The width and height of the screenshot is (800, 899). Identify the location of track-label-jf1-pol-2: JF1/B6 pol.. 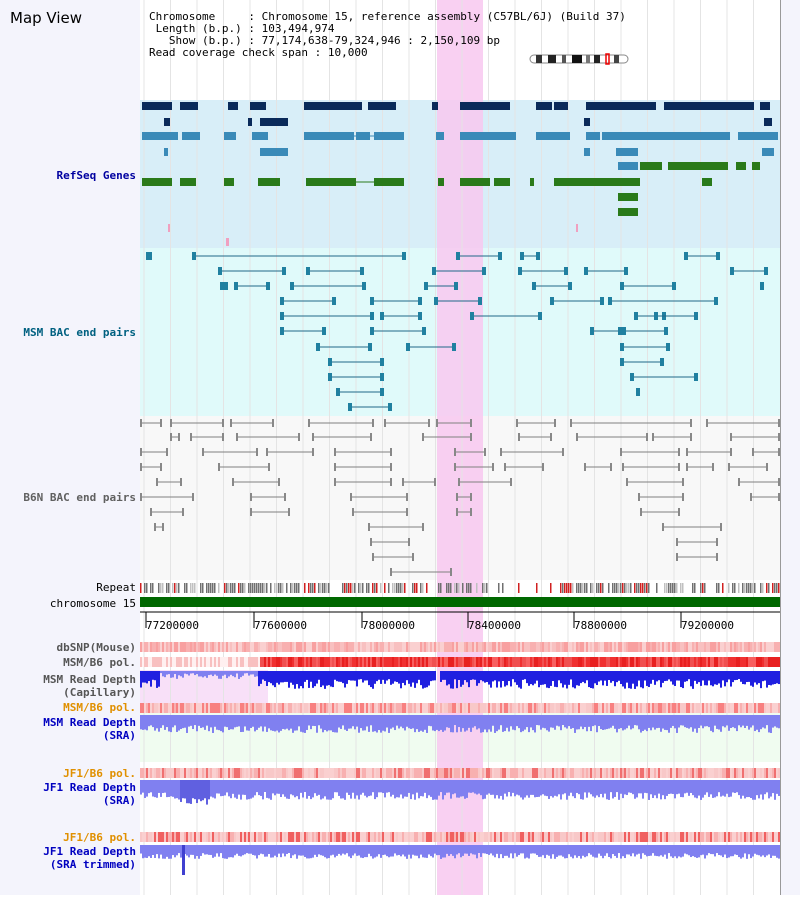
(99, 837).